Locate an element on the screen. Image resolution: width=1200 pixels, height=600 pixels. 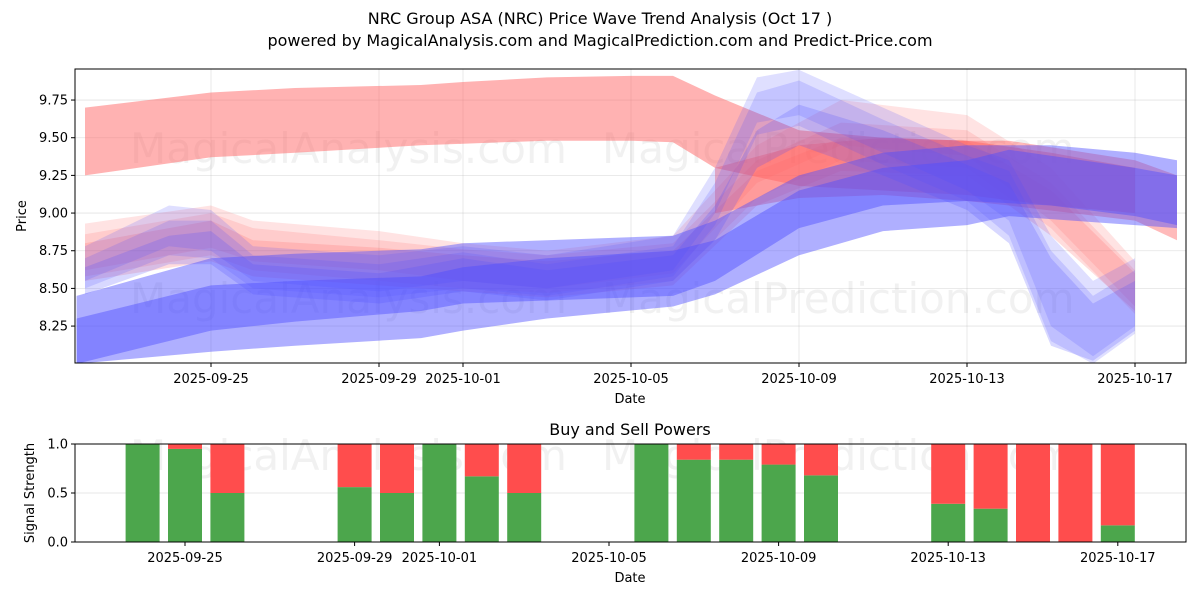
y-tick-label: 9.25 is located at coordinates (53, 176).